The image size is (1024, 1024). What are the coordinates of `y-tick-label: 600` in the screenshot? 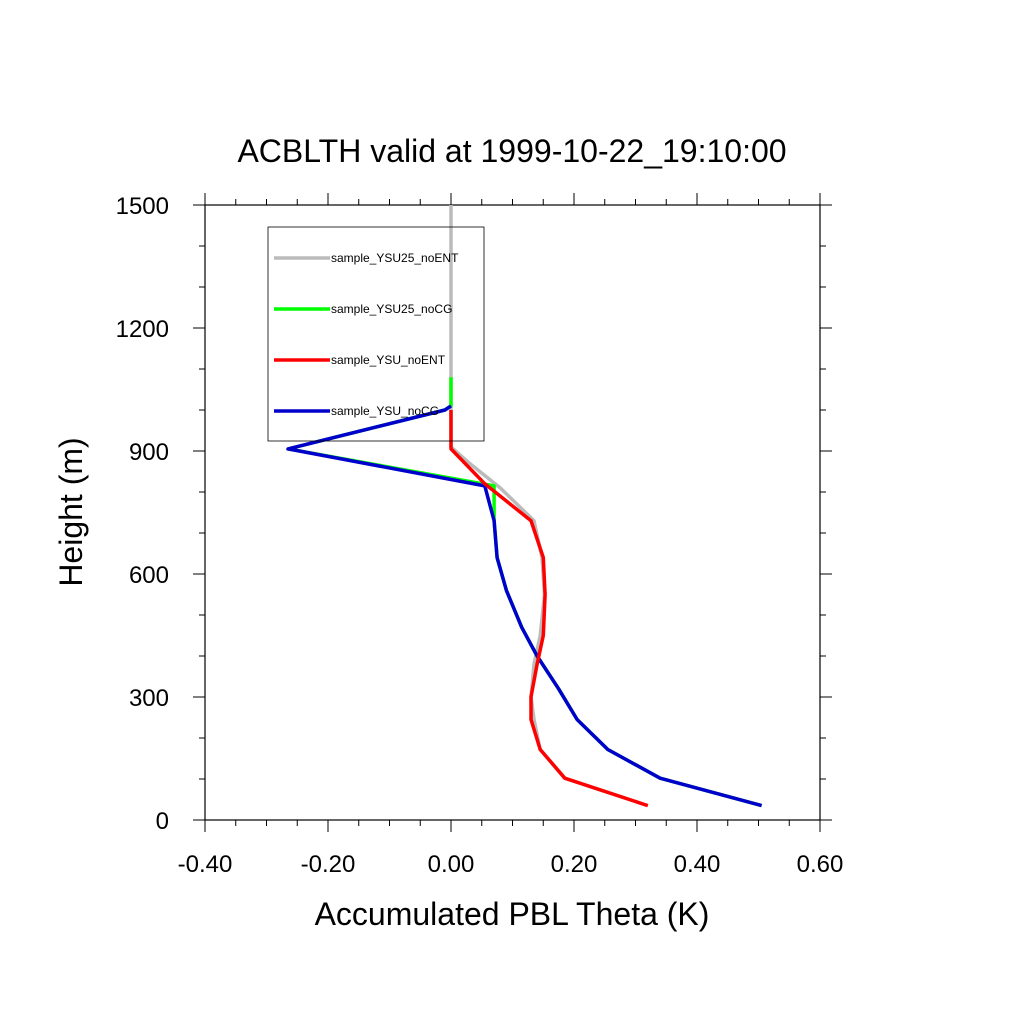 It's located at (149, 575).